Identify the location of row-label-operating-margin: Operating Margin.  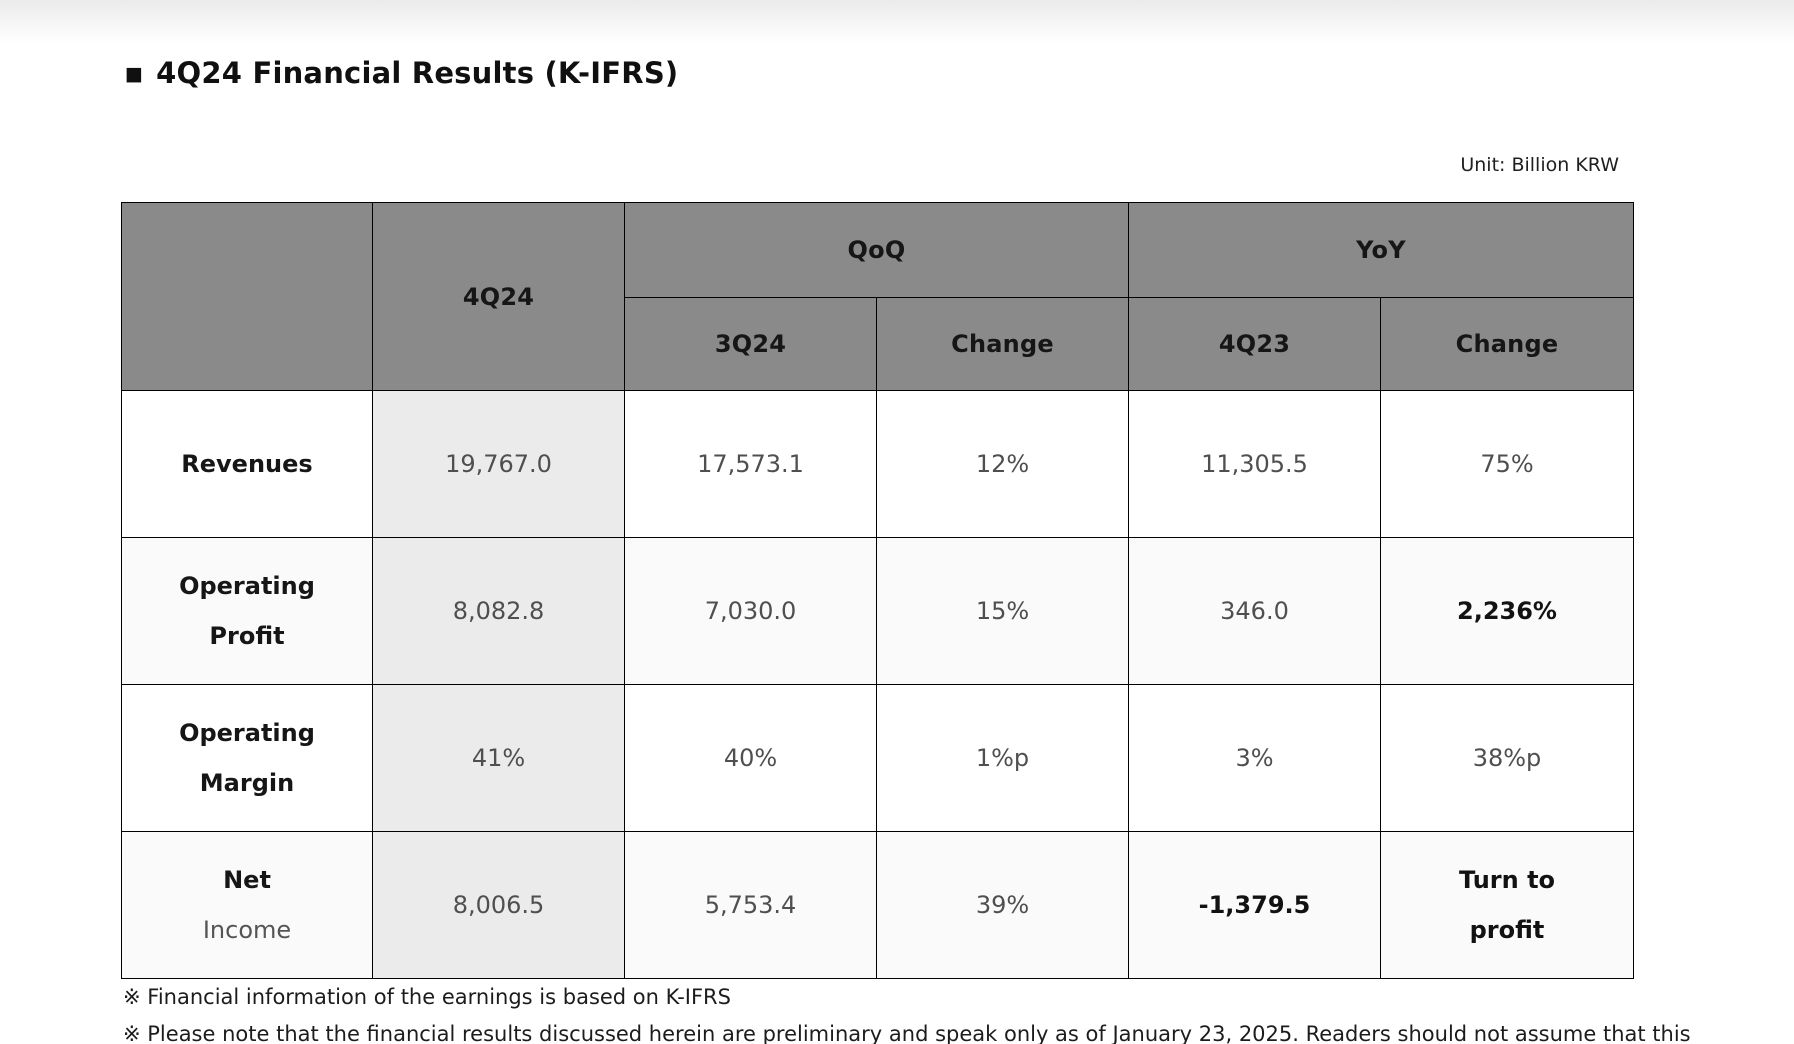
(247, 758).